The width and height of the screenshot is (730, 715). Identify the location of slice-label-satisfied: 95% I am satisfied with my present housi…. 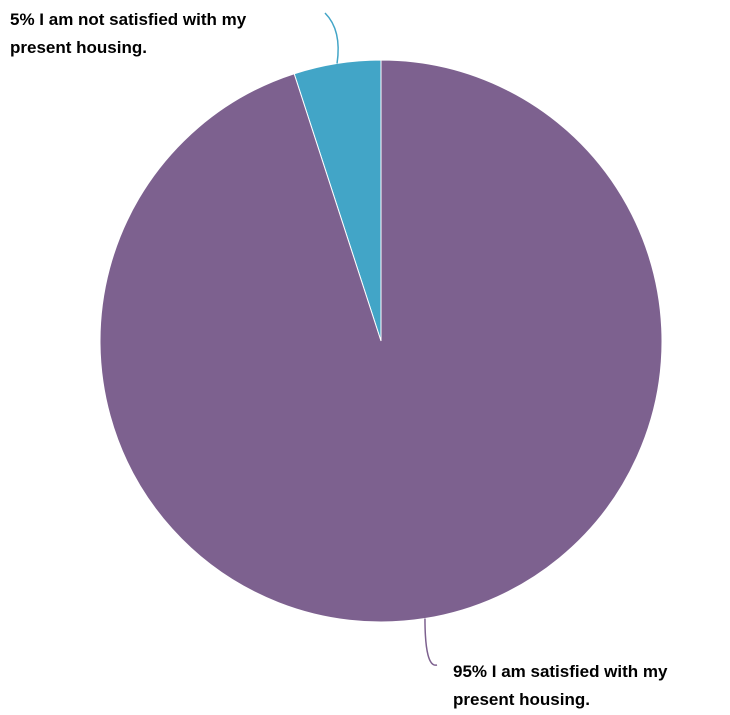
(562, 685).